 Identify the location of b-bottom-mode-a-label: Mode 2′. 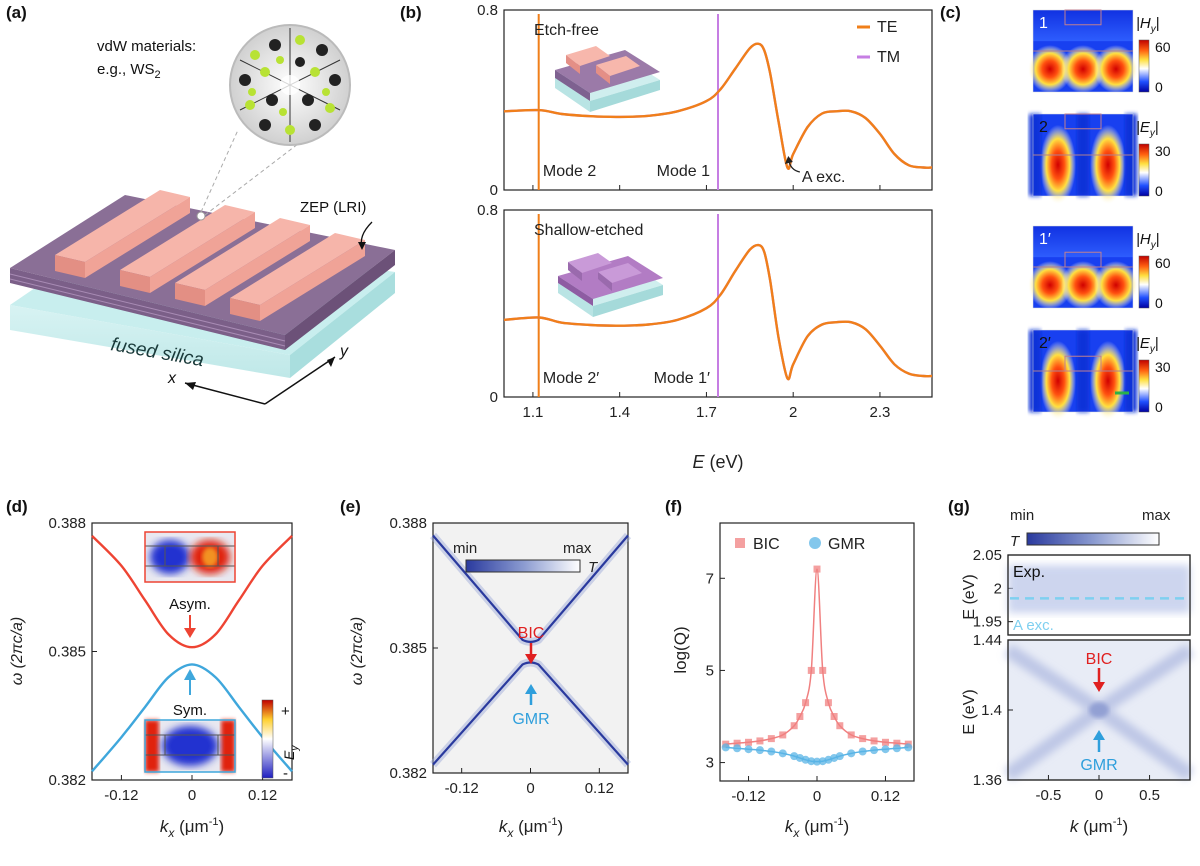
(571, 378).